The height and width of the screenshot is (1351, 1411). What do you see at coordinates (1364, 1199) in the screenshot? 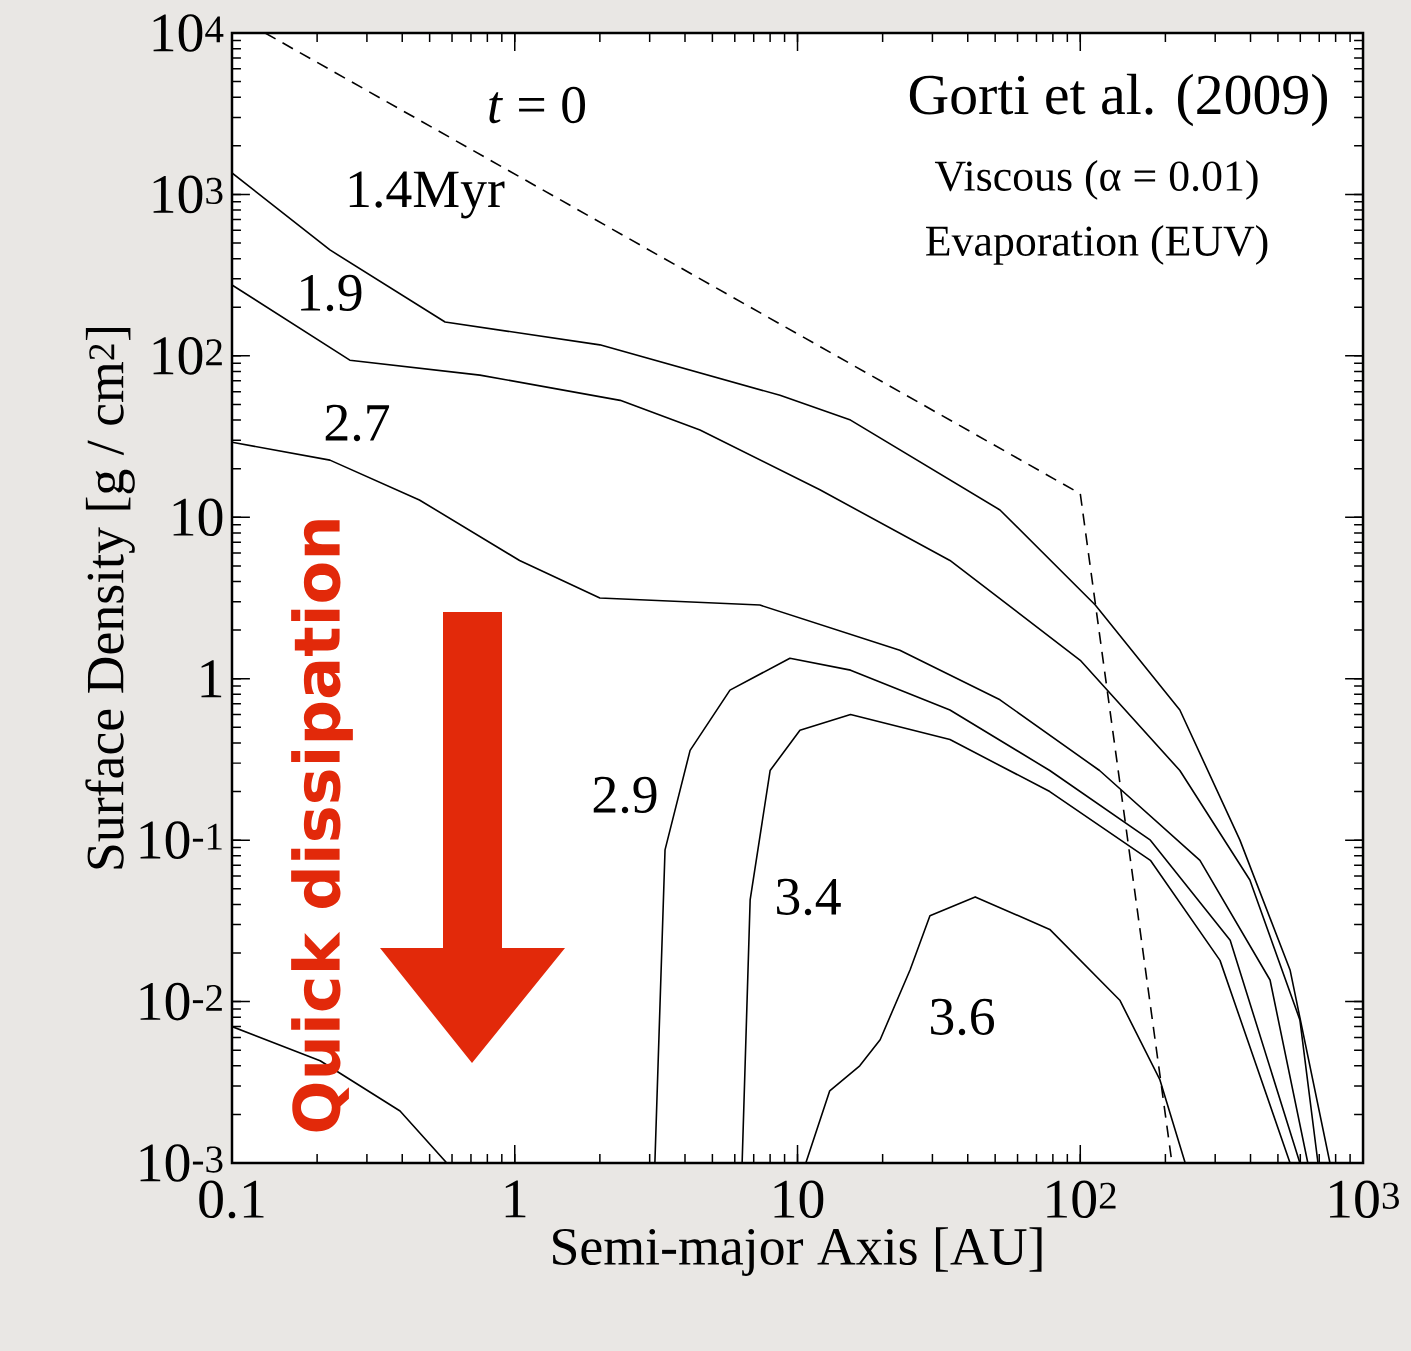
I see `x-tick-label: 10$^{3}$` at bounding box center [1364, 1199].